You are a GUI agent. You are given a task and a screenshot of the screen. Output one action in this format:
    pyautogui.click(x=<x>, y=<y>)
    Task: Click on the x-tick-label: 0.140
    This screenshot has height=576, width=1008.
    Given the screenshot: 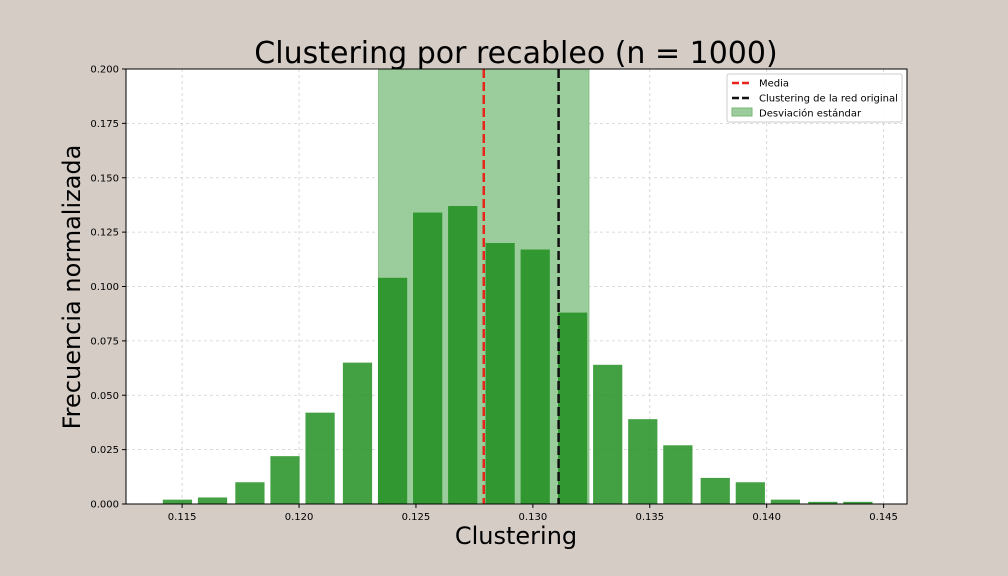 What is the action you would take?
    pyautogui.click(x=766, y=517)
    